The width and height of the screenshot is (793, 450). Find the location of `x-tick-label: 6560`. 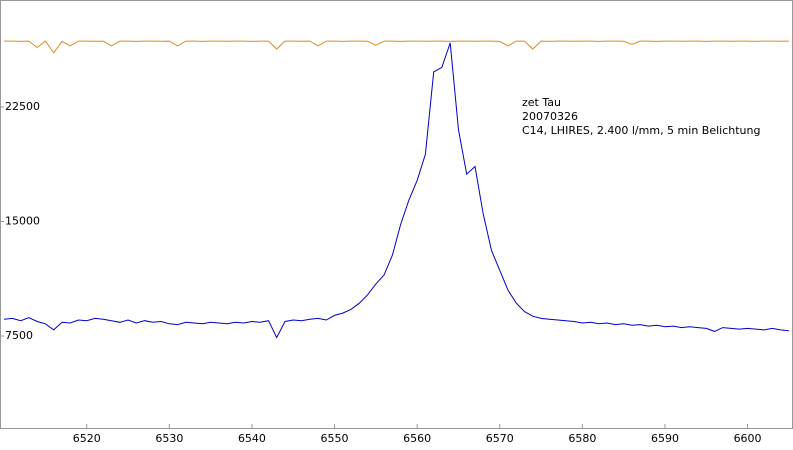

x-tick-label: 6560 is located at coordinates (417, 438).